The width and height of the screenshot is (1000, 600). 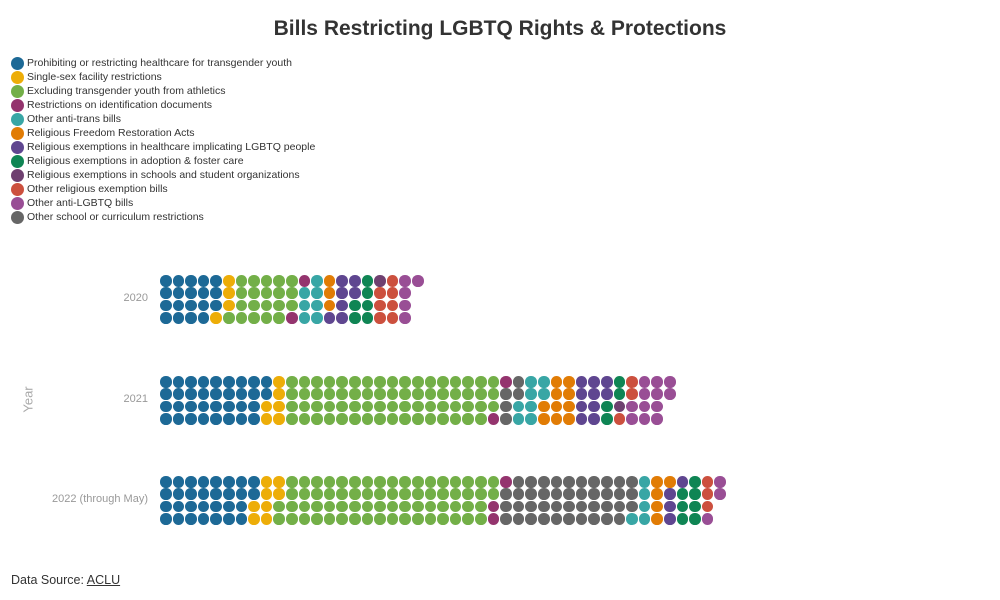 What do you see at coordinates (103, 580) in the screenshot?
I see `source-link: ACLU` at bounding box center [103, 580].